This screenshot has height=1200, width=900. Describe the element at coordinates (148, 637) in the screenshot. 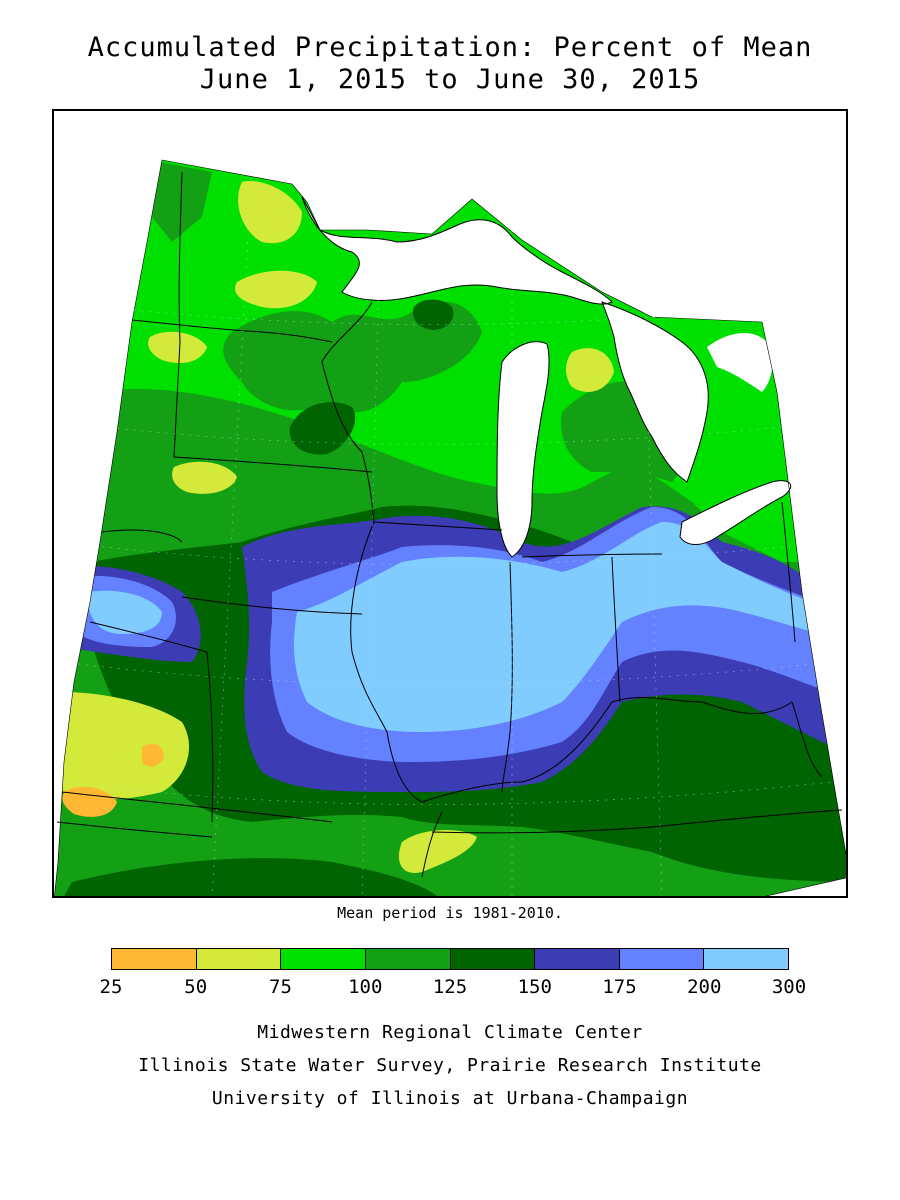

I see `border-ne-ks` at that location.